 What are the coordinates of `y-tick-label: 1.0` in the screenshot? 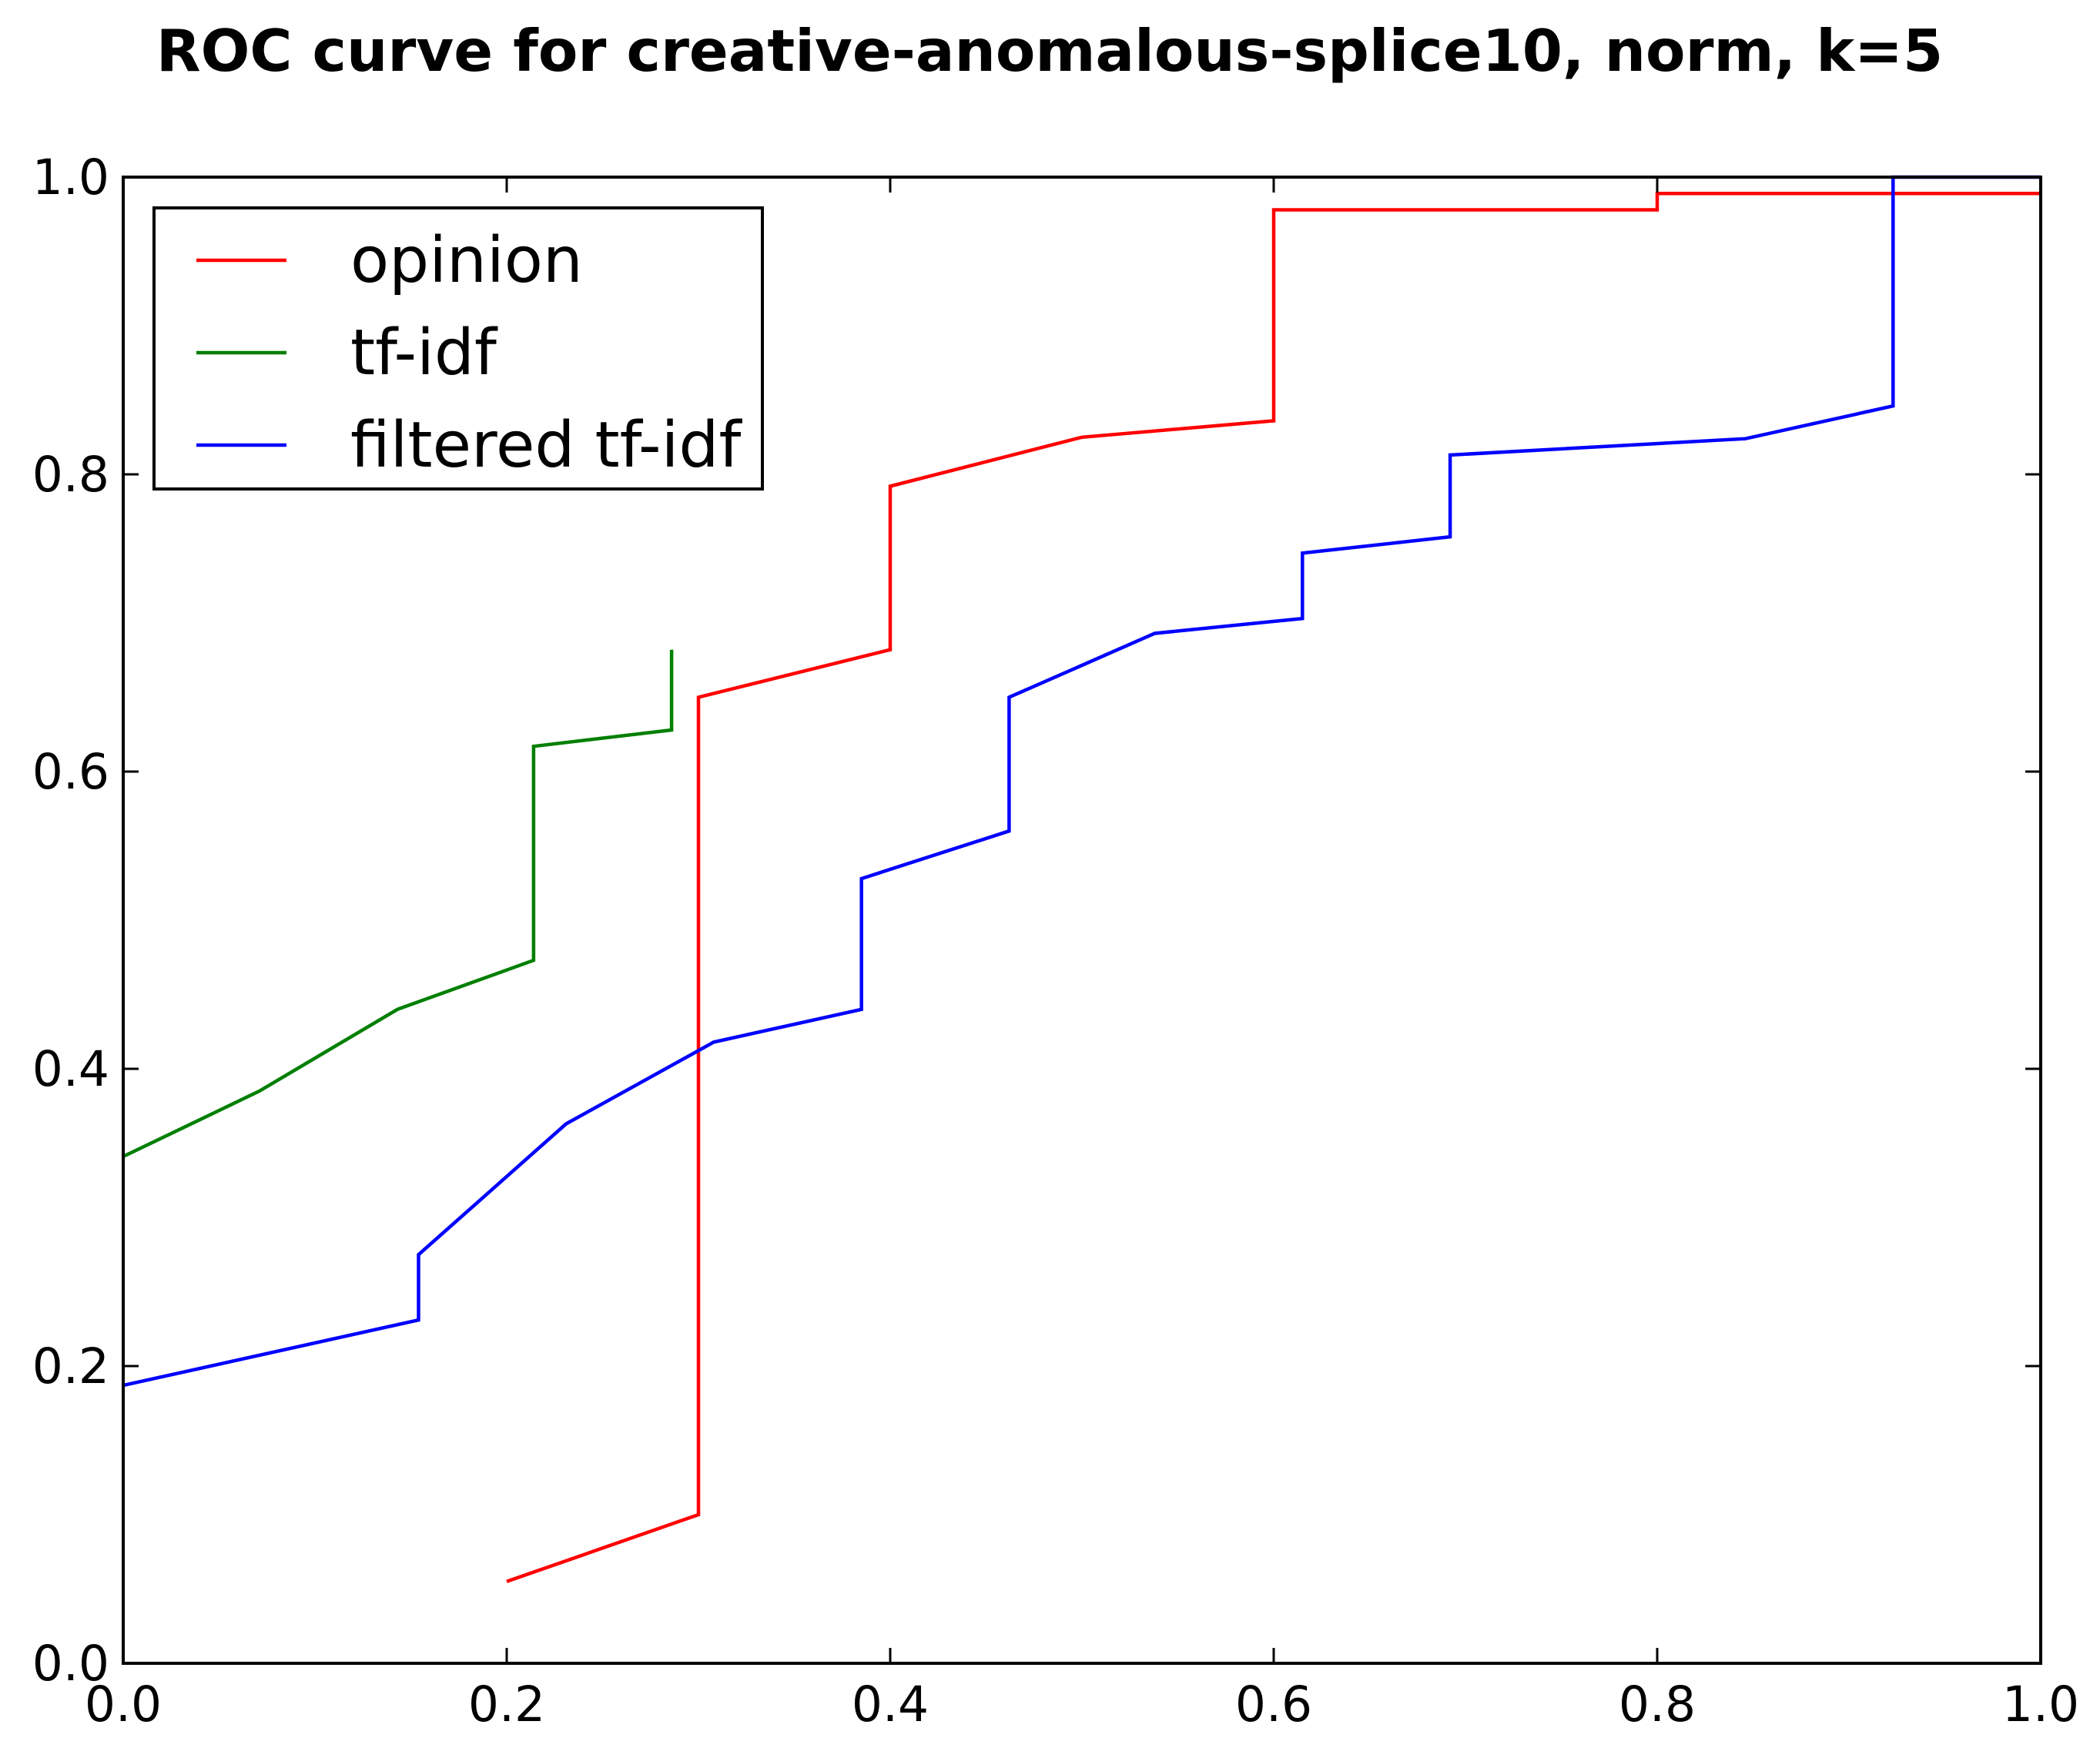 It's located at (70, 177).